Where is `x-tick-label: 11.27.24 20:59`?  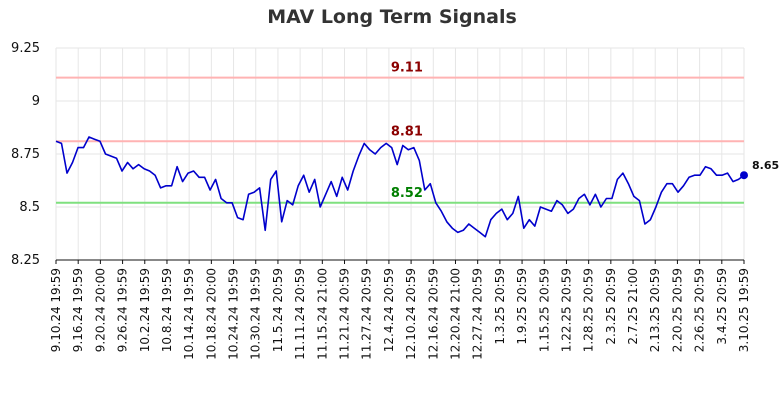 x-tick-label: 11.27.24 20:59 is located at coordinates (367, 314).